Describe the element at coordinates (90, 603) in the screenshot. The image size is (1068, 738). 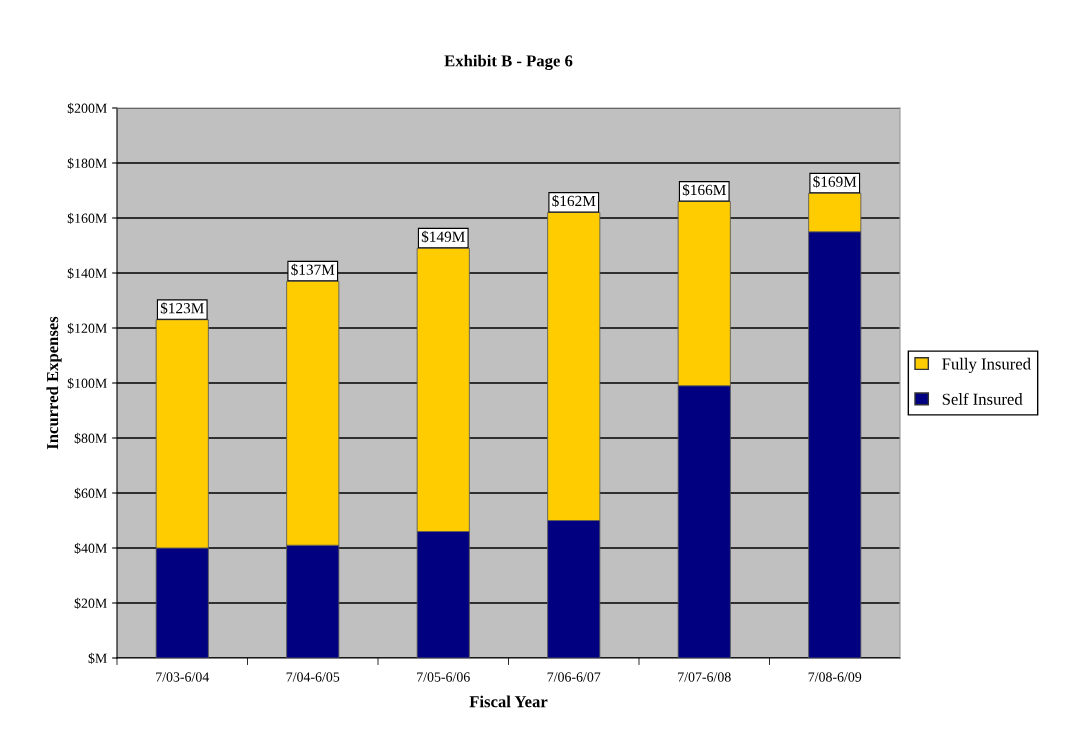
I see `y-tick-label: $20M` at that location.